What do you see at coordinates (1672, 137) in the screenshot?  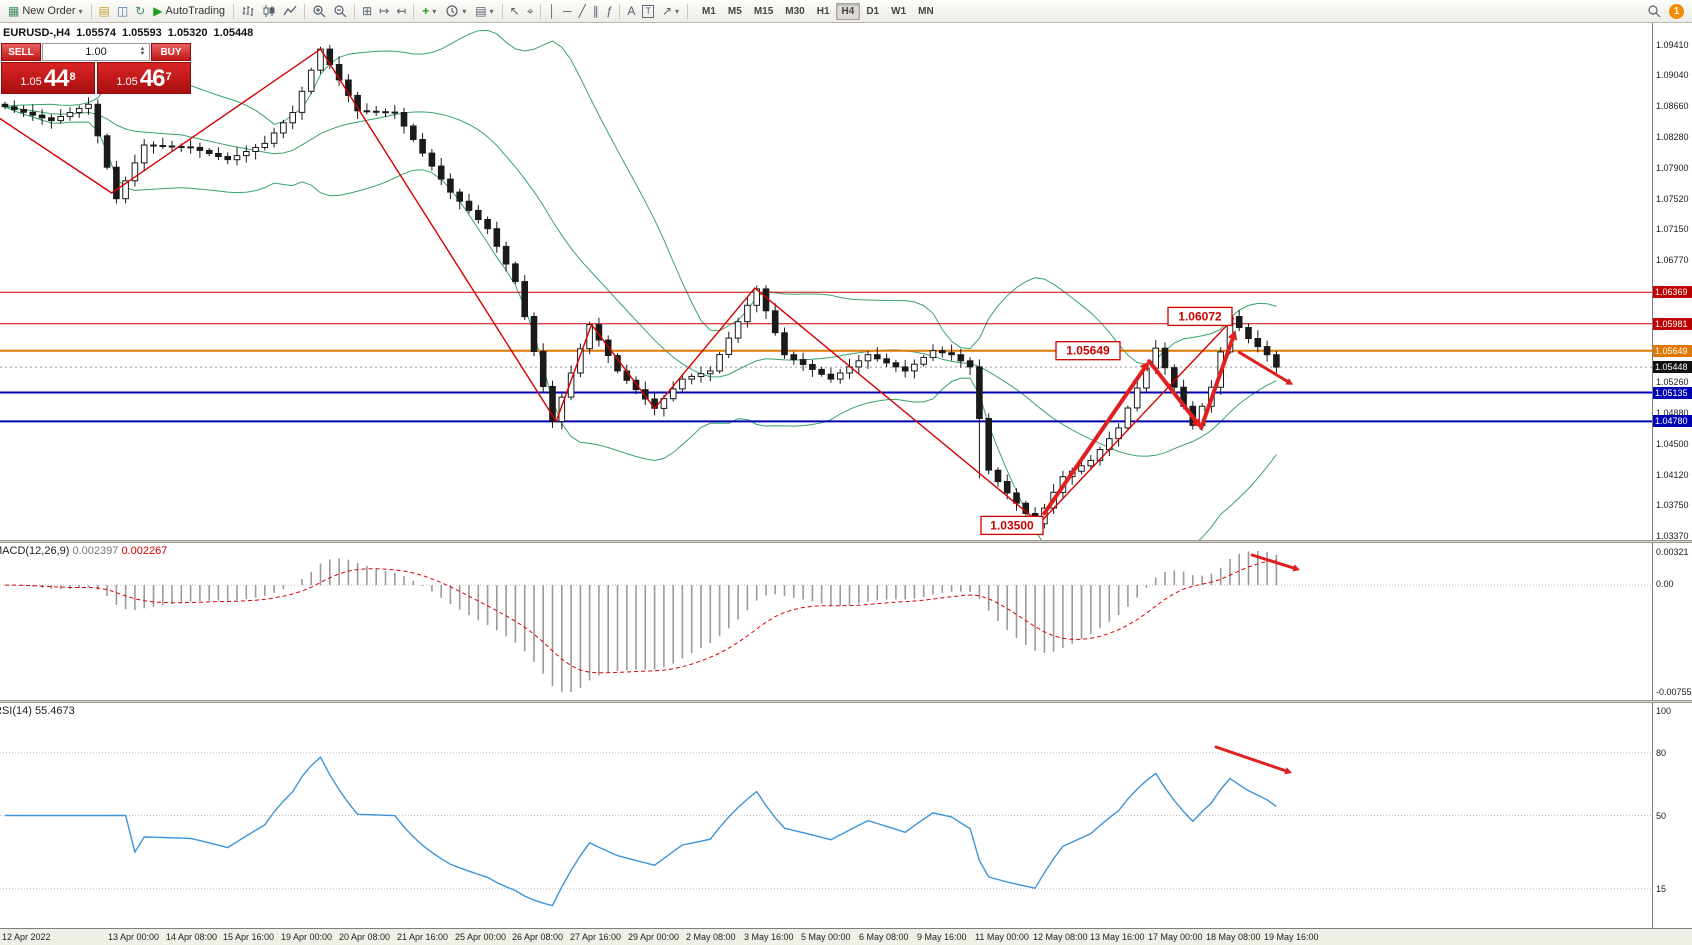 I see `price-axis-label: 1.08280` at bounding box center [1672, 137].